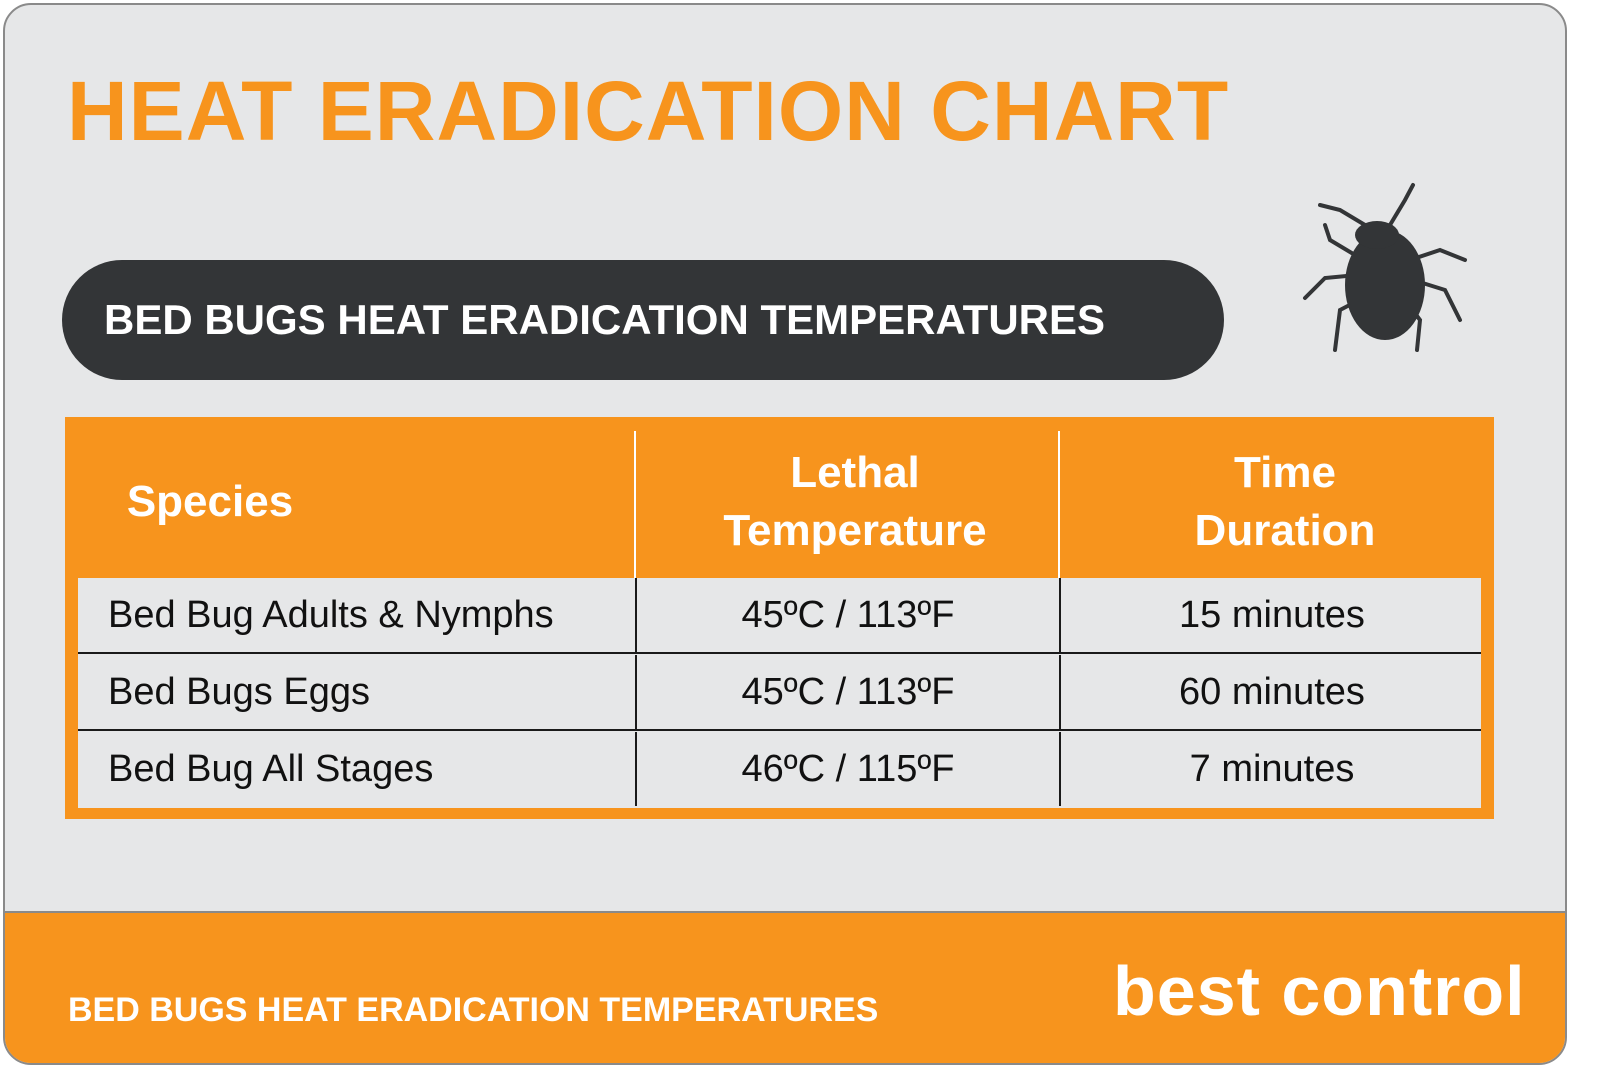 The width and height of the screenshot is (1600, 1089). I want to click on bug-icon, so click(1385, 267).